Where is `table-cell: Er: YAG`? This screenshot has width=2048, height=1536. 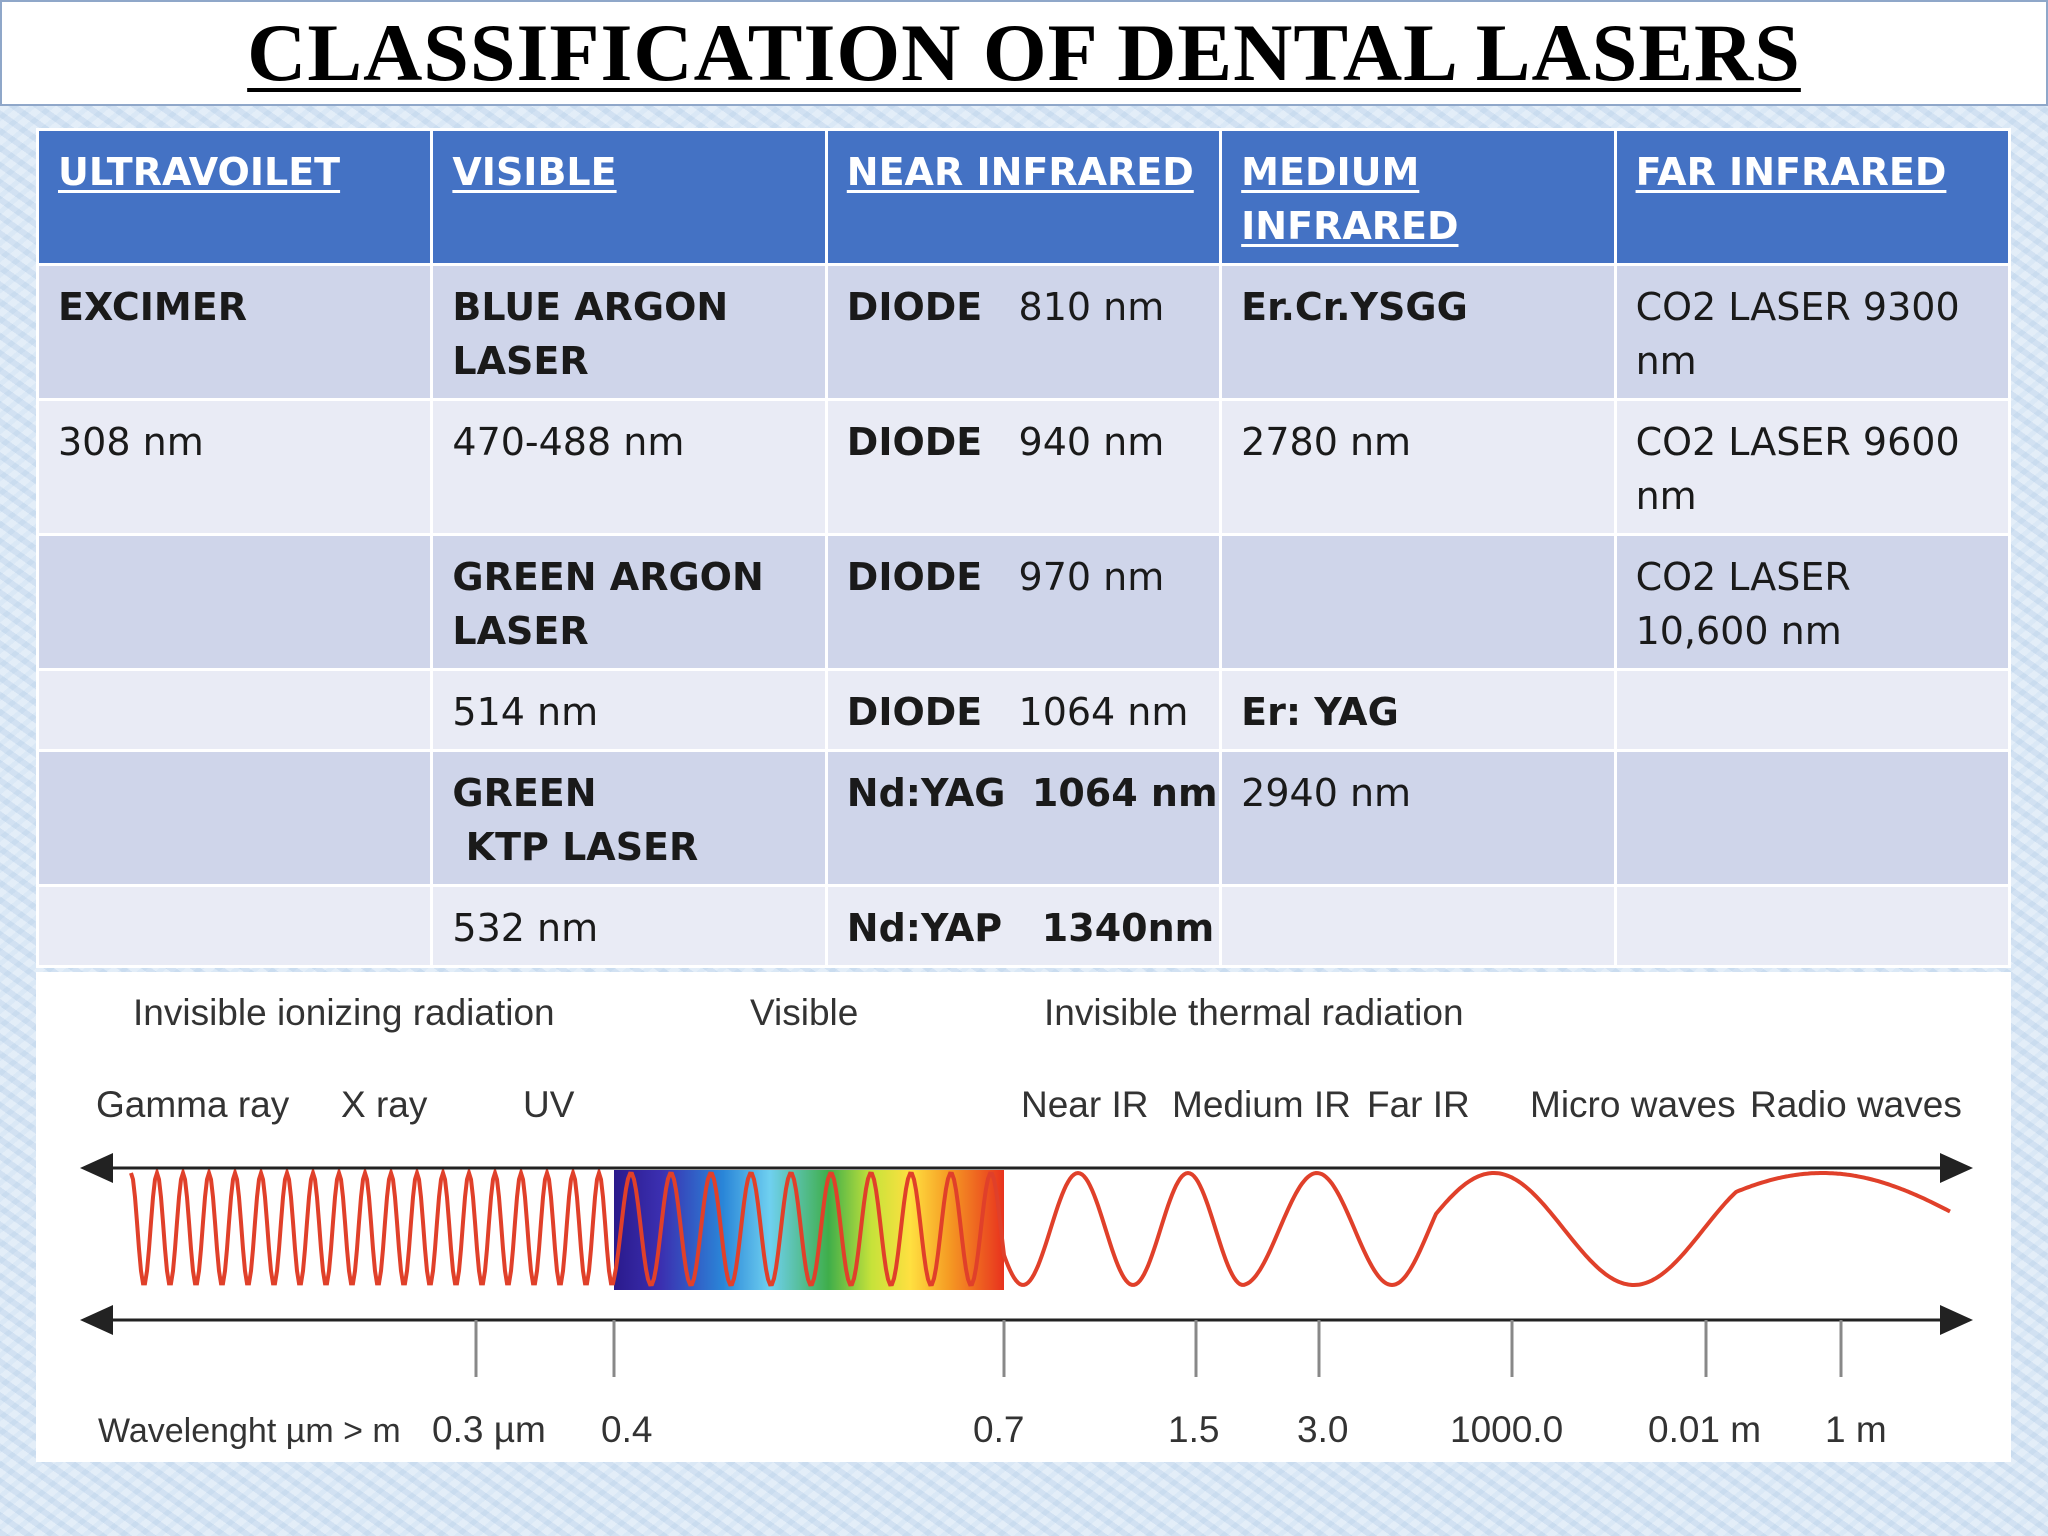 table-cell: Er: YAG is located at coordinates (1418, 710).